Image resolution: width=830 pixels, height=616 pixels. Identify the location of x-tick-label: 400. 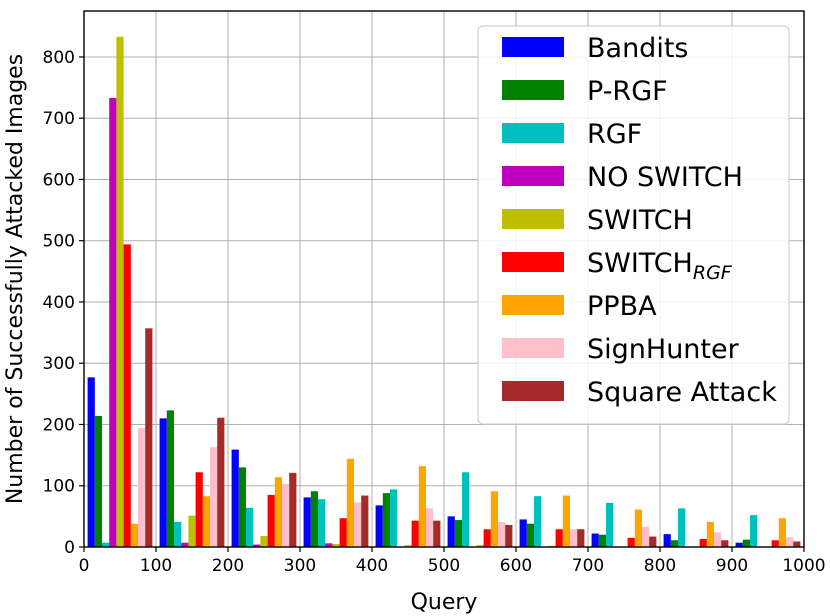
(372, 566).